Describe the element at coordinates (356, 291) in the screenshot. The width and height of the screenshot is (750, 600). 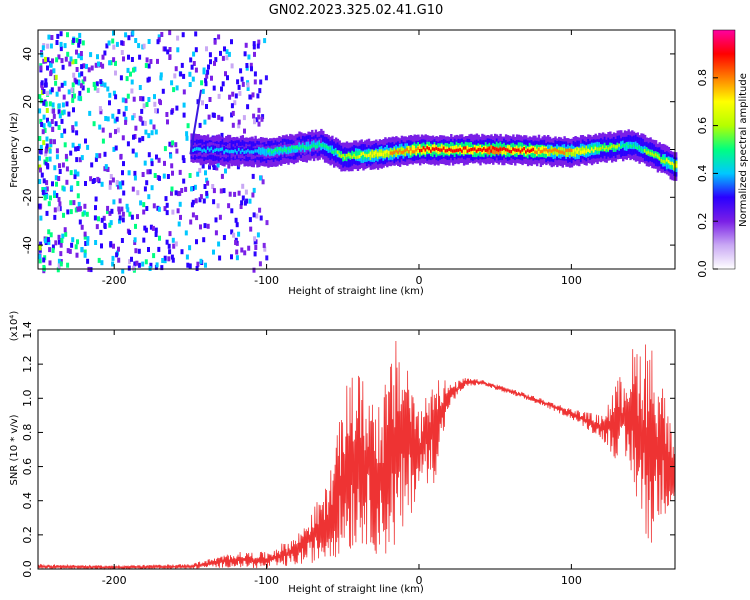
I see `spectrogram-x-label: Height of straight line (km)` at that location.